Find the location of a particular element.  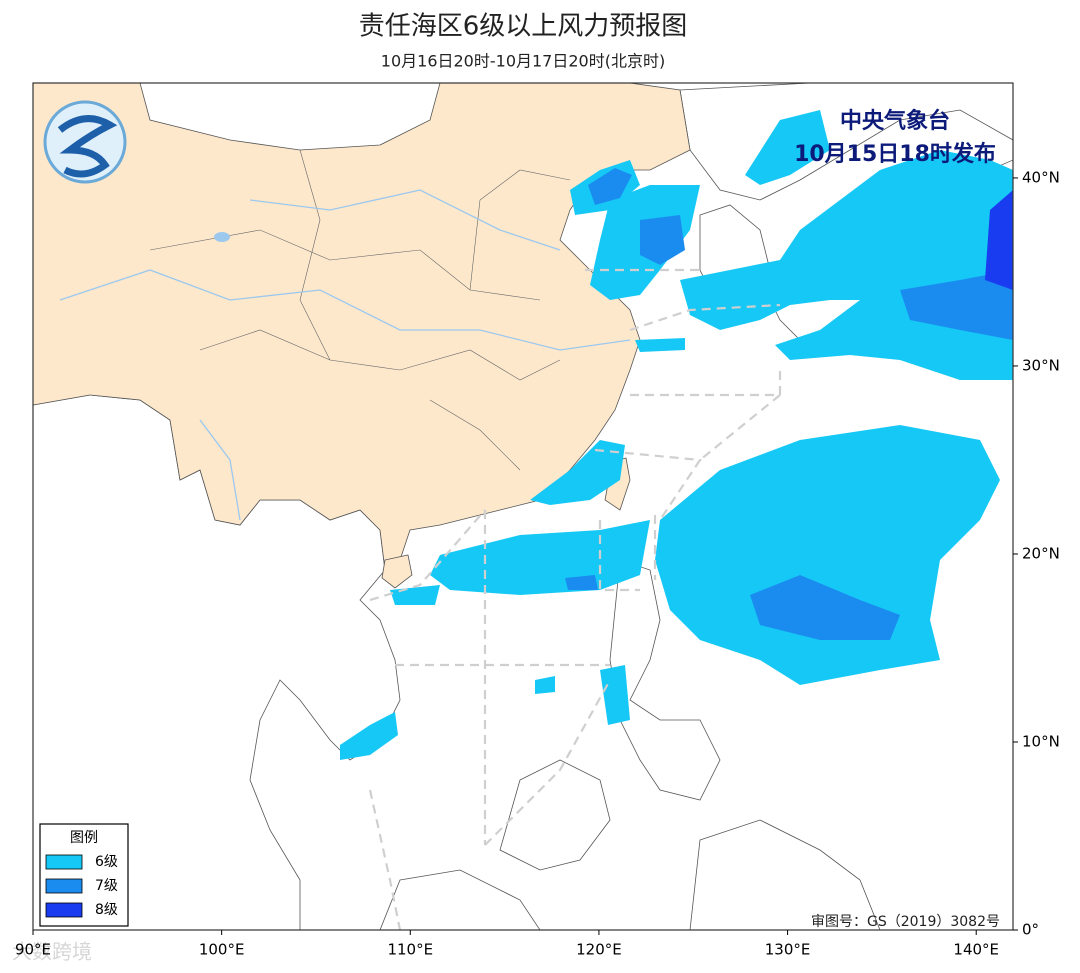

lon-tick-label: 130°E is located at coordinates (788, 950).